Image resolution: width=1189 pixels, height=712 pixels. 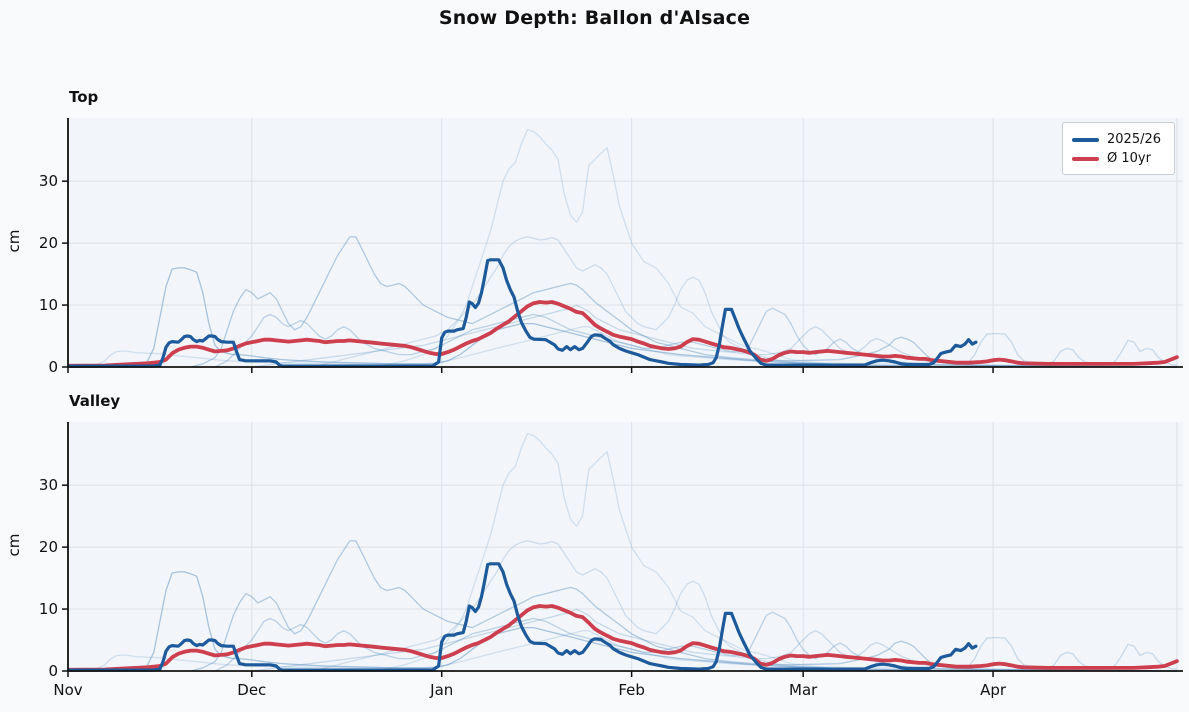 I want to click on legend-label-current: 2025/26, so click(x=1134, y=139).